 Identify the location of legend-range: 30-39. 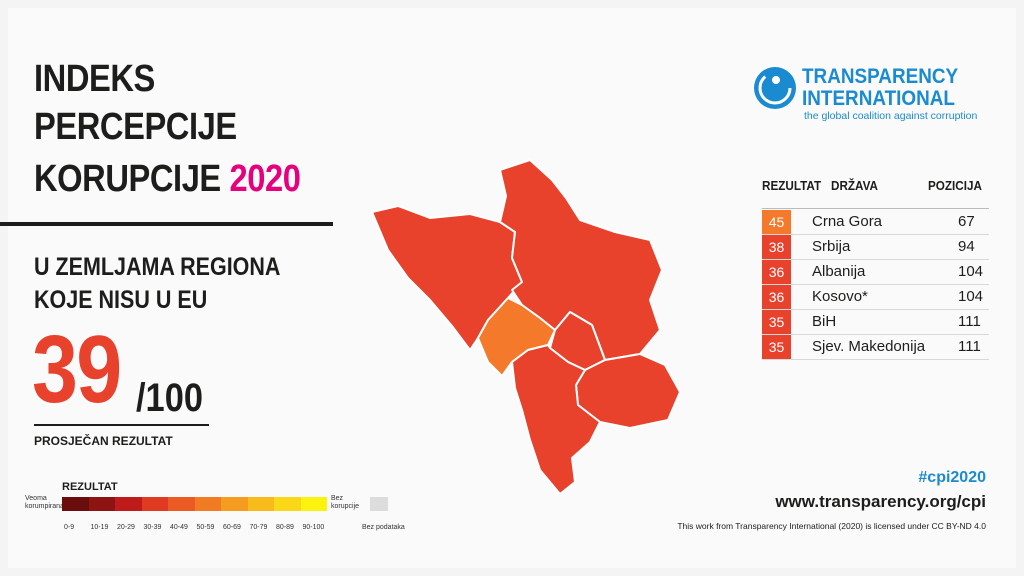
(152, 527).